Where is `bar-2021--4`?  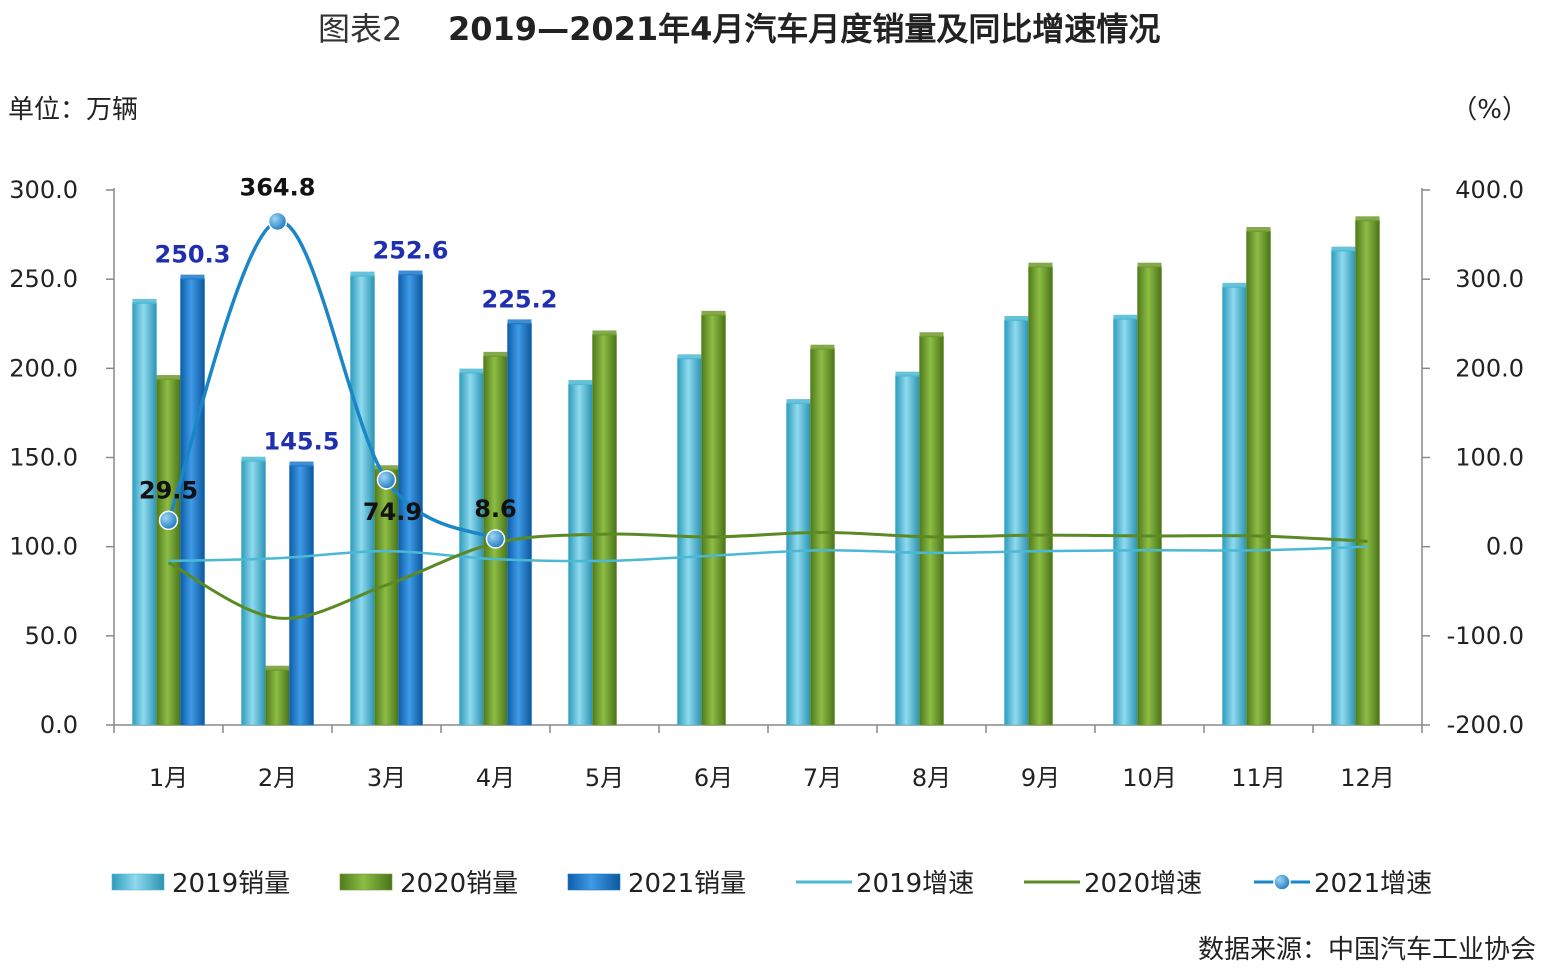
bar-2021--4 is located at coordinates (519, 524).